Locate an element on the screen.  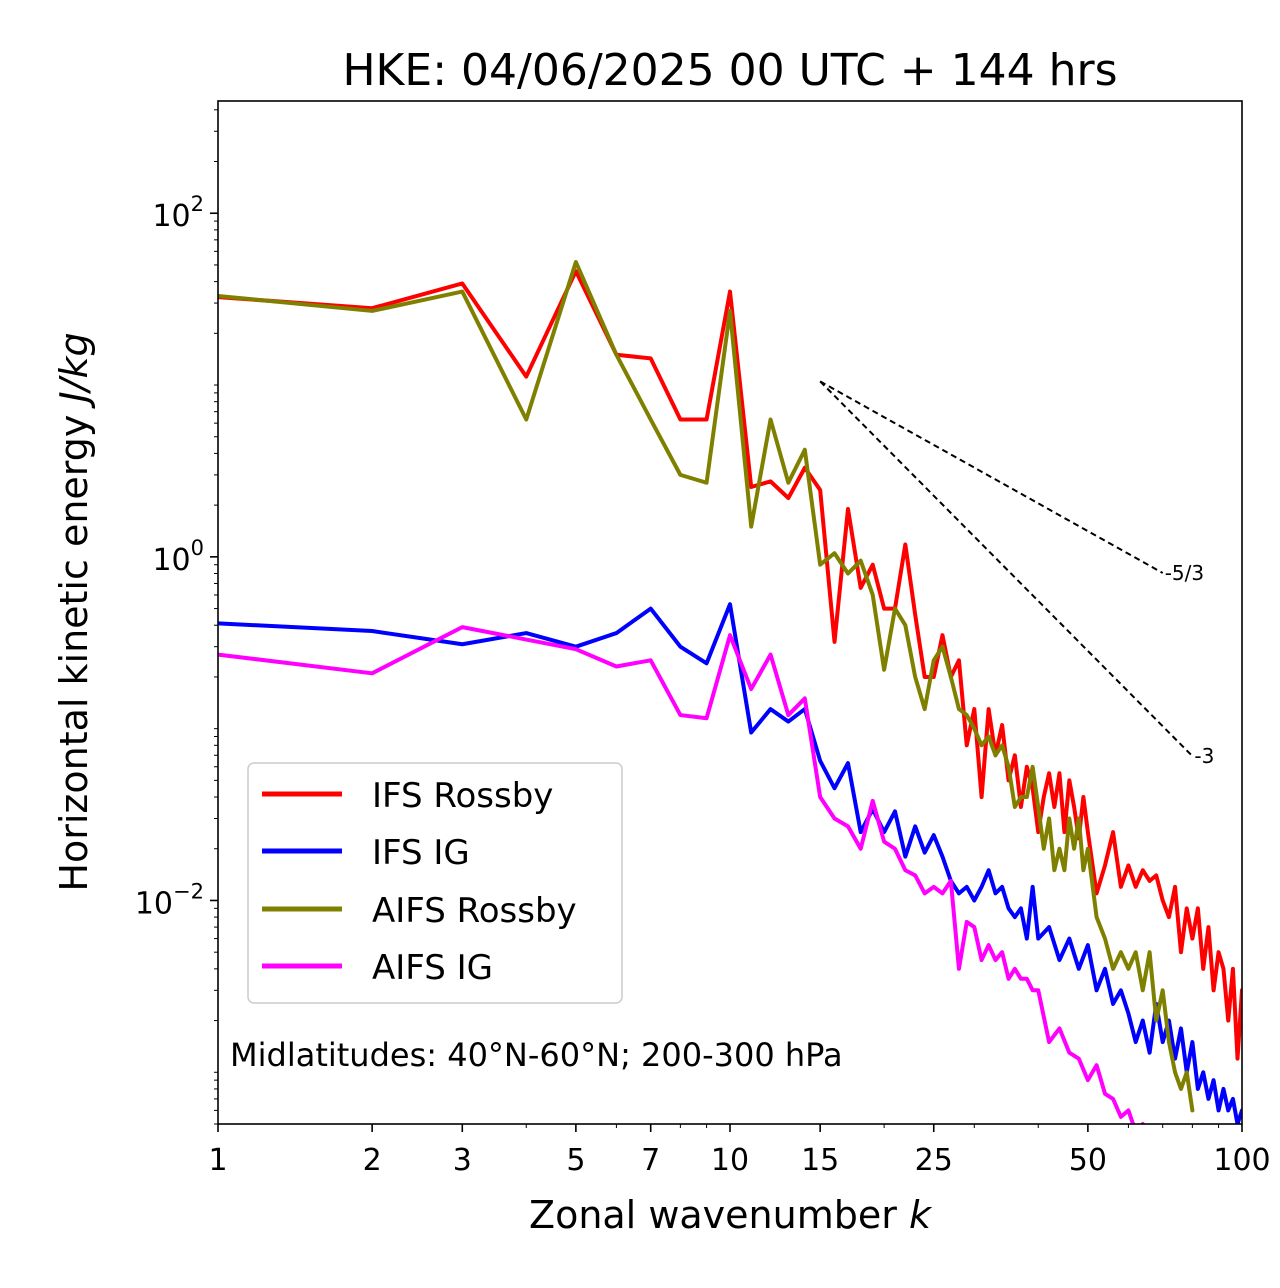
reference-slopes: -5/3 -3 is located at coordinates (1016, 574).